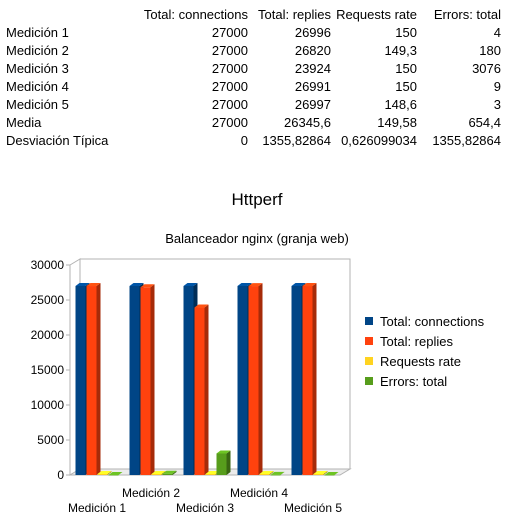  What do you see at coordinates (48, 300) in the screenshot?
I see `y-tick-label: 25000` at bounding box center [48, 300].